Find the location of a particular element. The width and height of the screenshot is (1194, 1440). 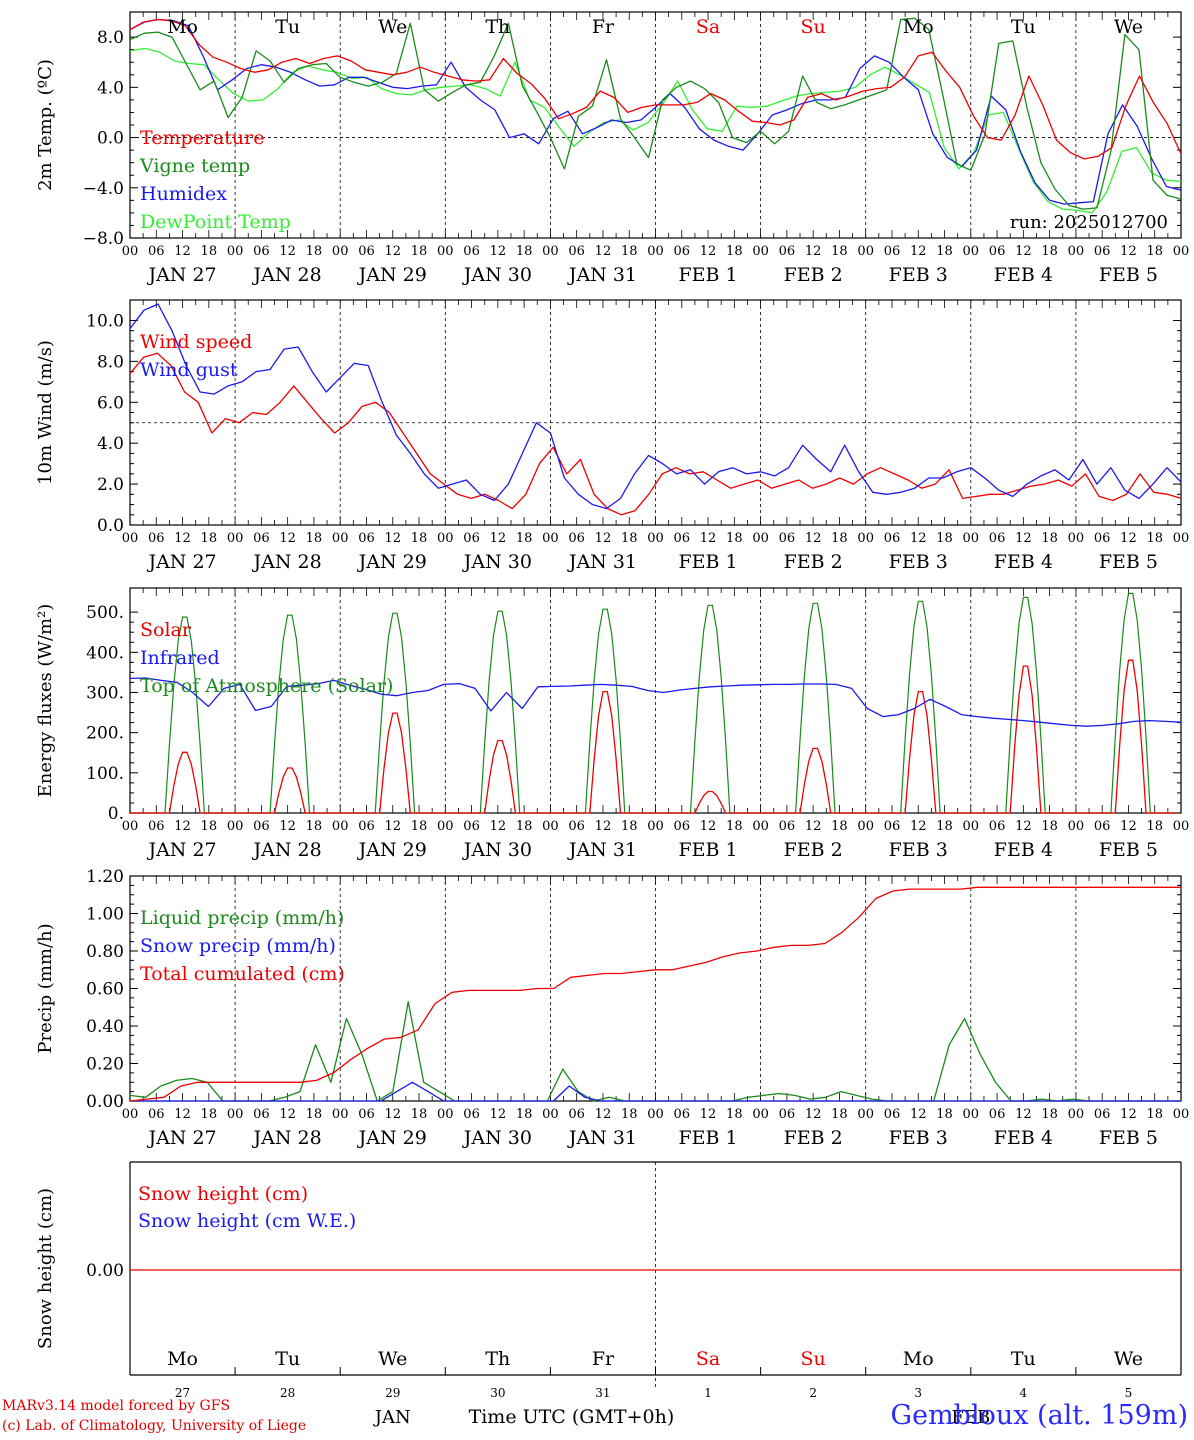

date-label: JAN 29 is located at coordinates (392, 850).